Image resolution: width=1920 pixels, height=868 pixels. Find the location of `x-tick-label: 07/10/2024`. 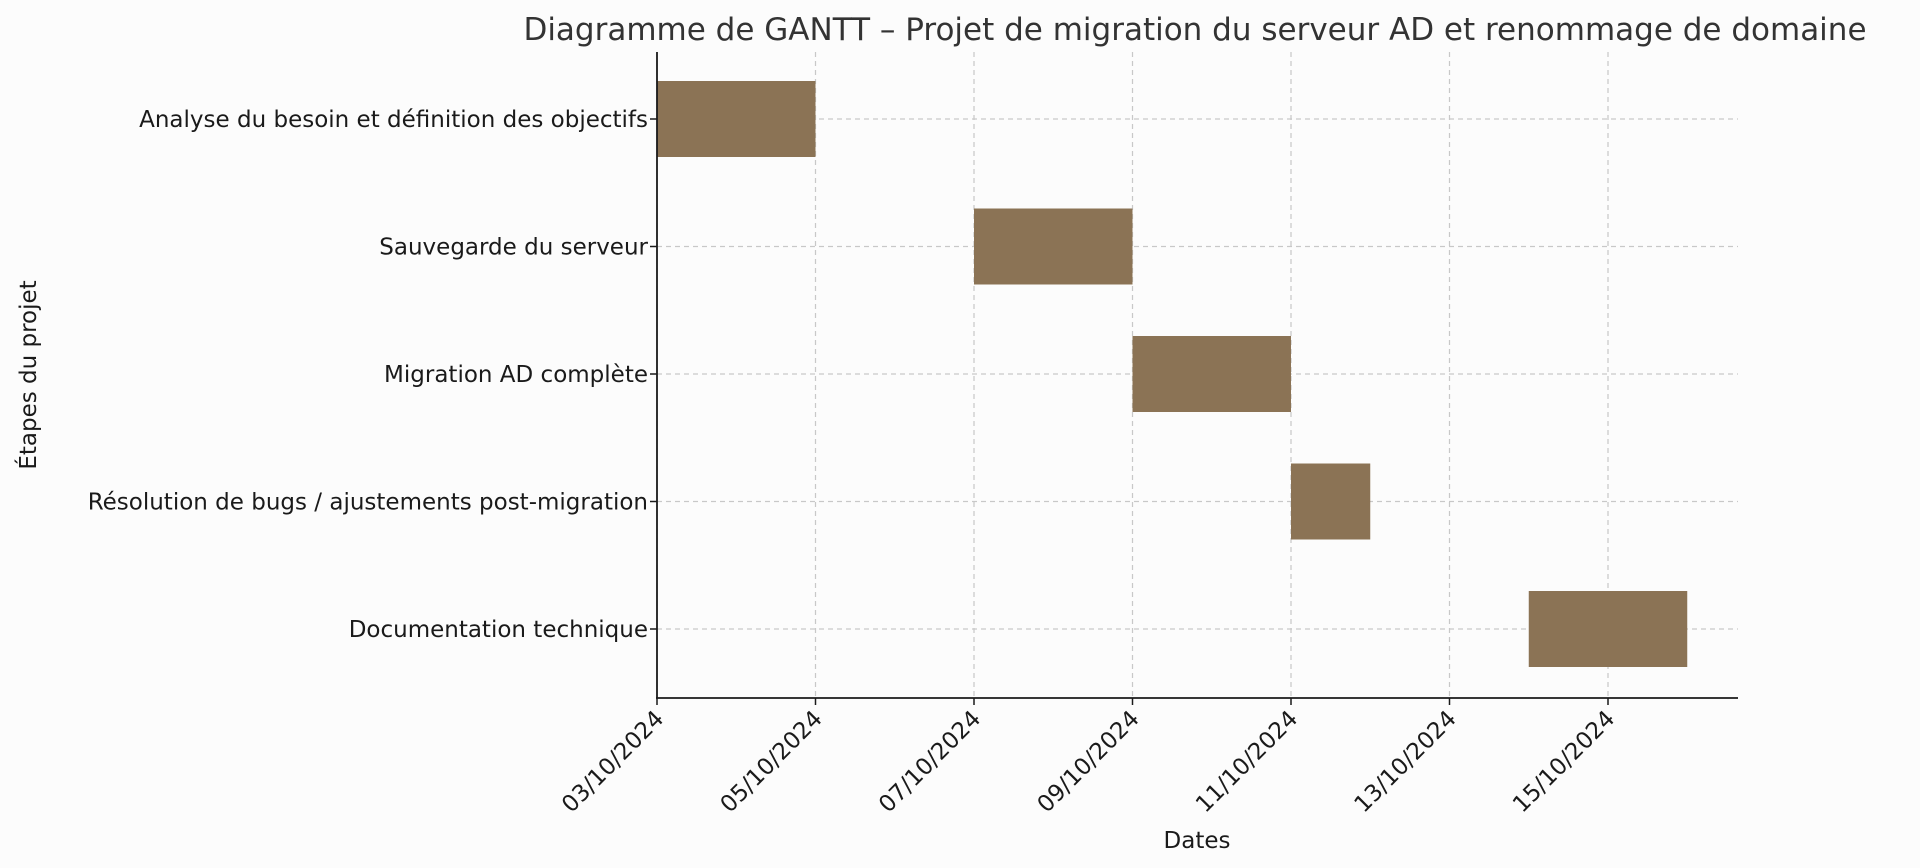

x-tick-label: 07/10/2024 is located at coordinates (930, 762).